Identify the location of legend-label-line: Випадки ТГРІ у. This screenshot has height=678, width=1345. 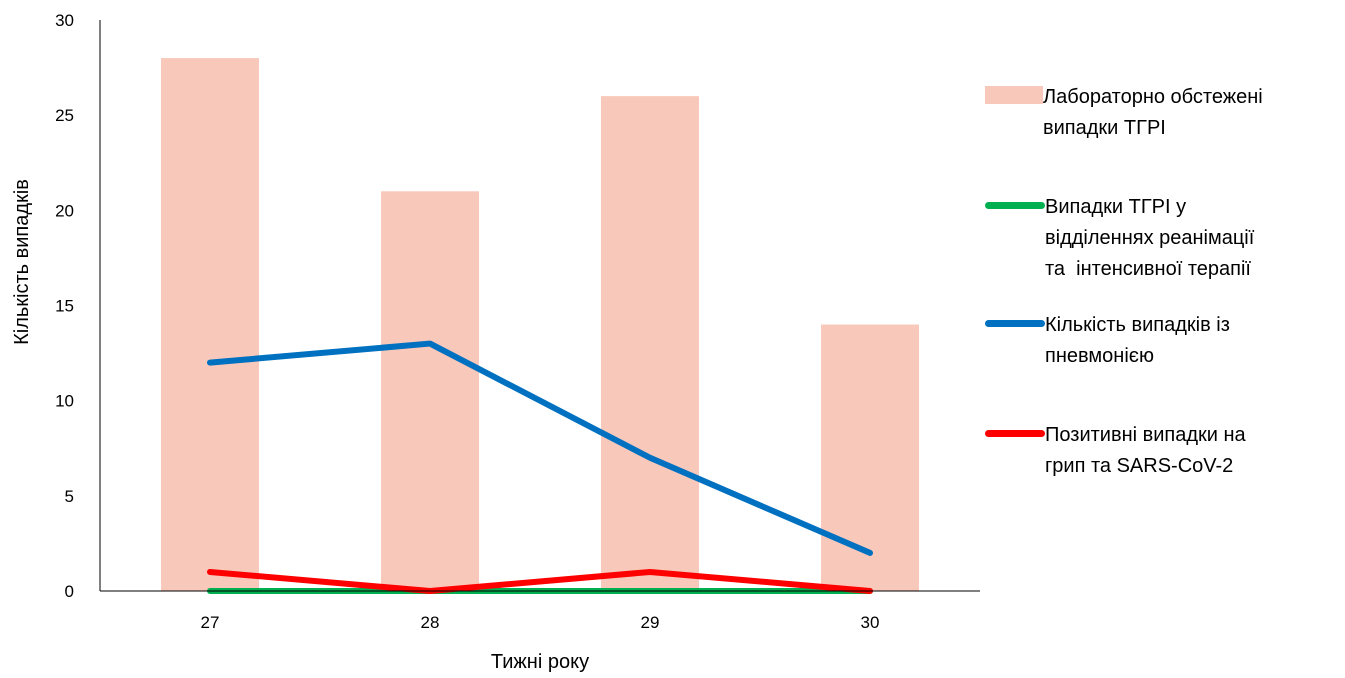
(1116, 207).